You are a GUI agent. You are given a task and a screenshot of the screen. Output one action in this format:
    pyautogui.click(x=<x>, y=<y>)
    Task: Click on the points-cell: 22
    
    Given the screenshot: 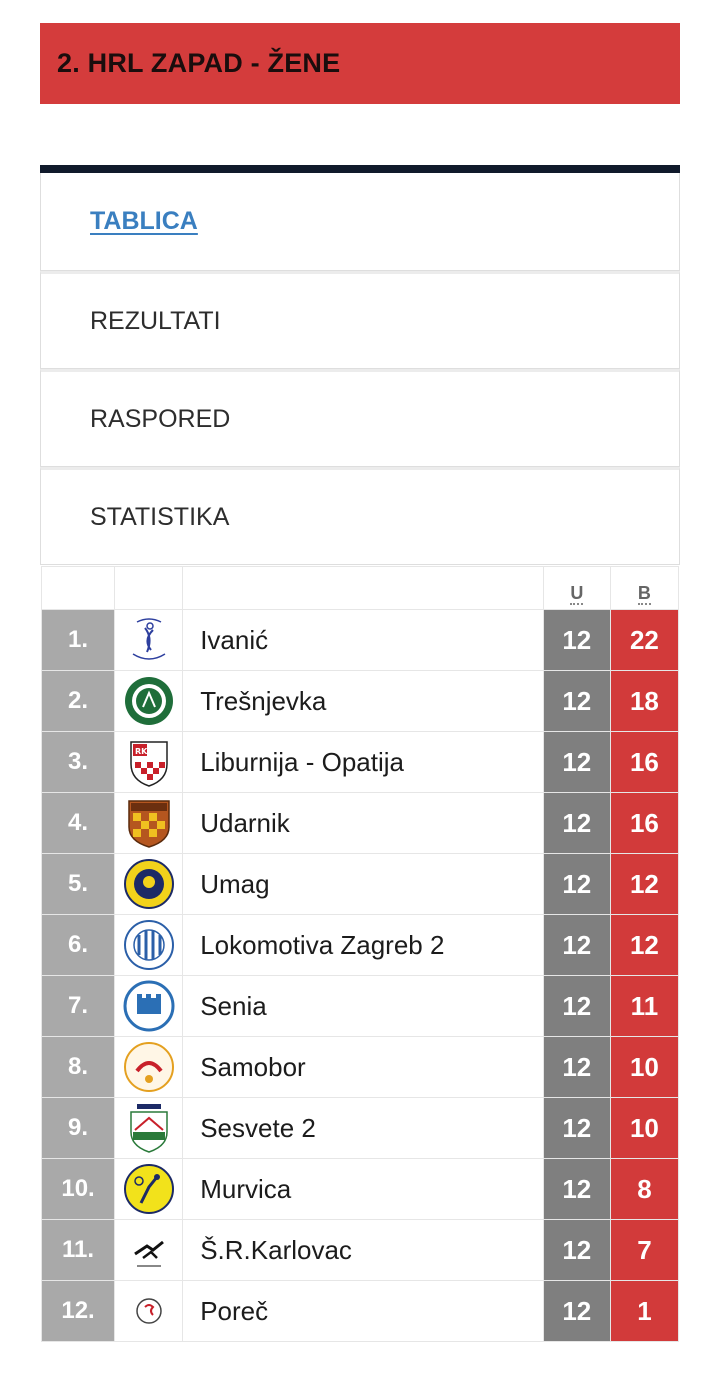 What is the action you would take?
    pyautogui.click(x=644, y=640)
    